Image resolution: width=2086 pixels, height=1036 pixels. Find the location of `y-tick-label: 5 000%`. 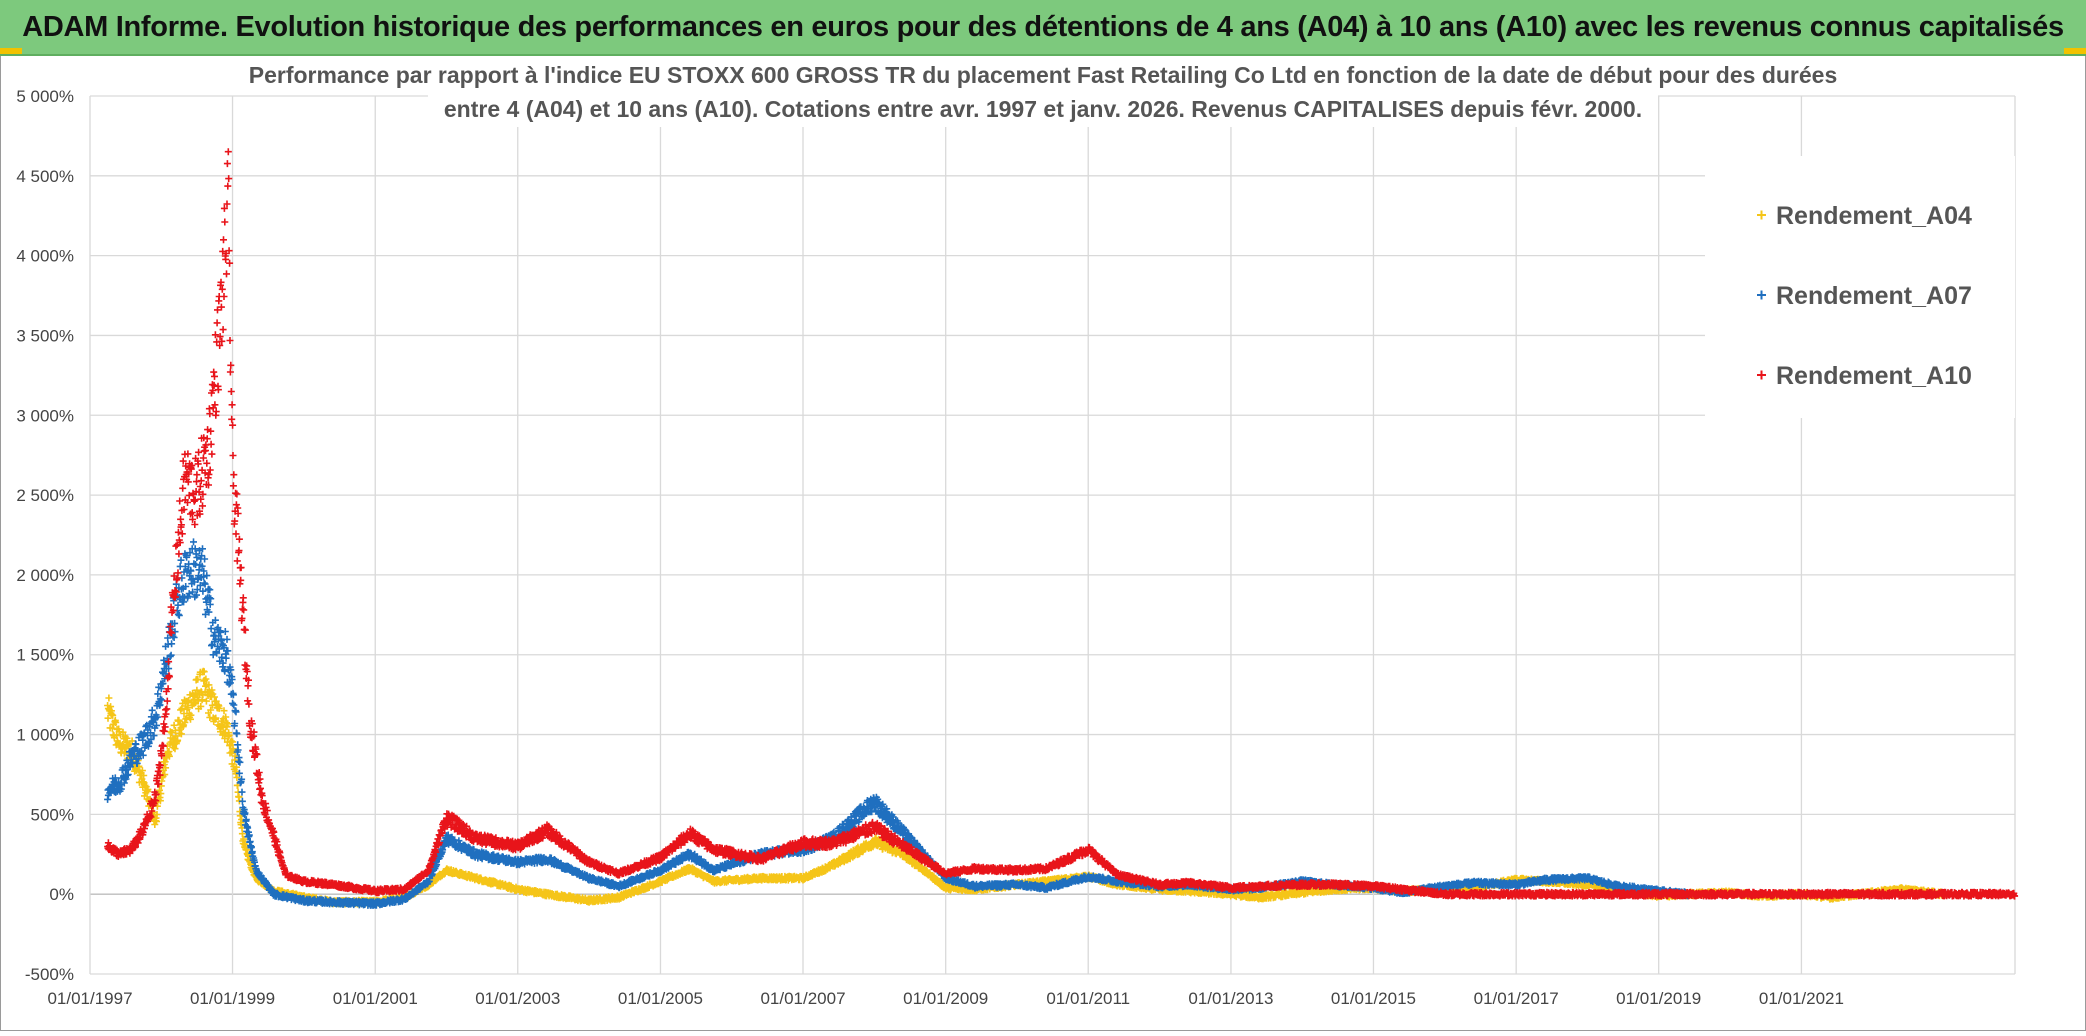

y-tick-label: 5 000% is located at coordinates (45, 96).